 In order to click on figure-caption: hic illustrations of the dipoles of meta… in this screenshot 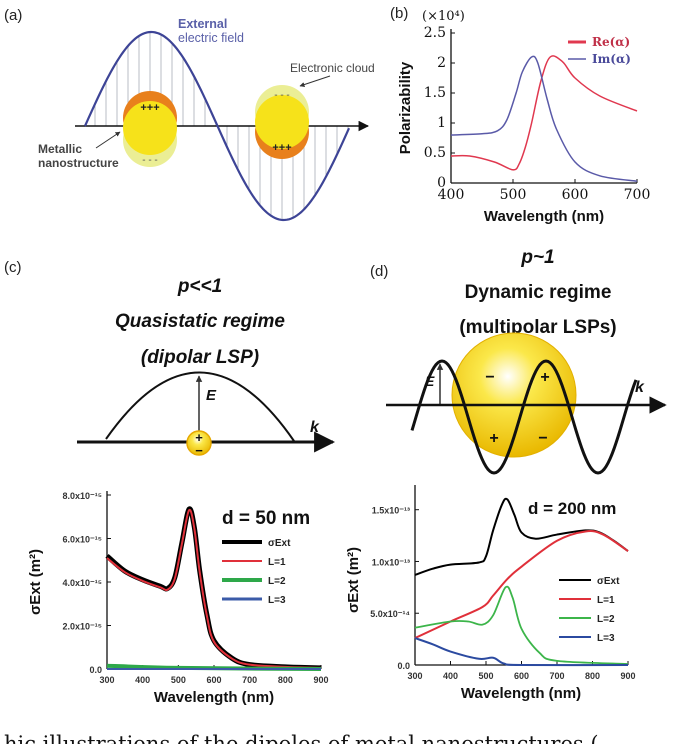, I will do `click(301, 738)`.